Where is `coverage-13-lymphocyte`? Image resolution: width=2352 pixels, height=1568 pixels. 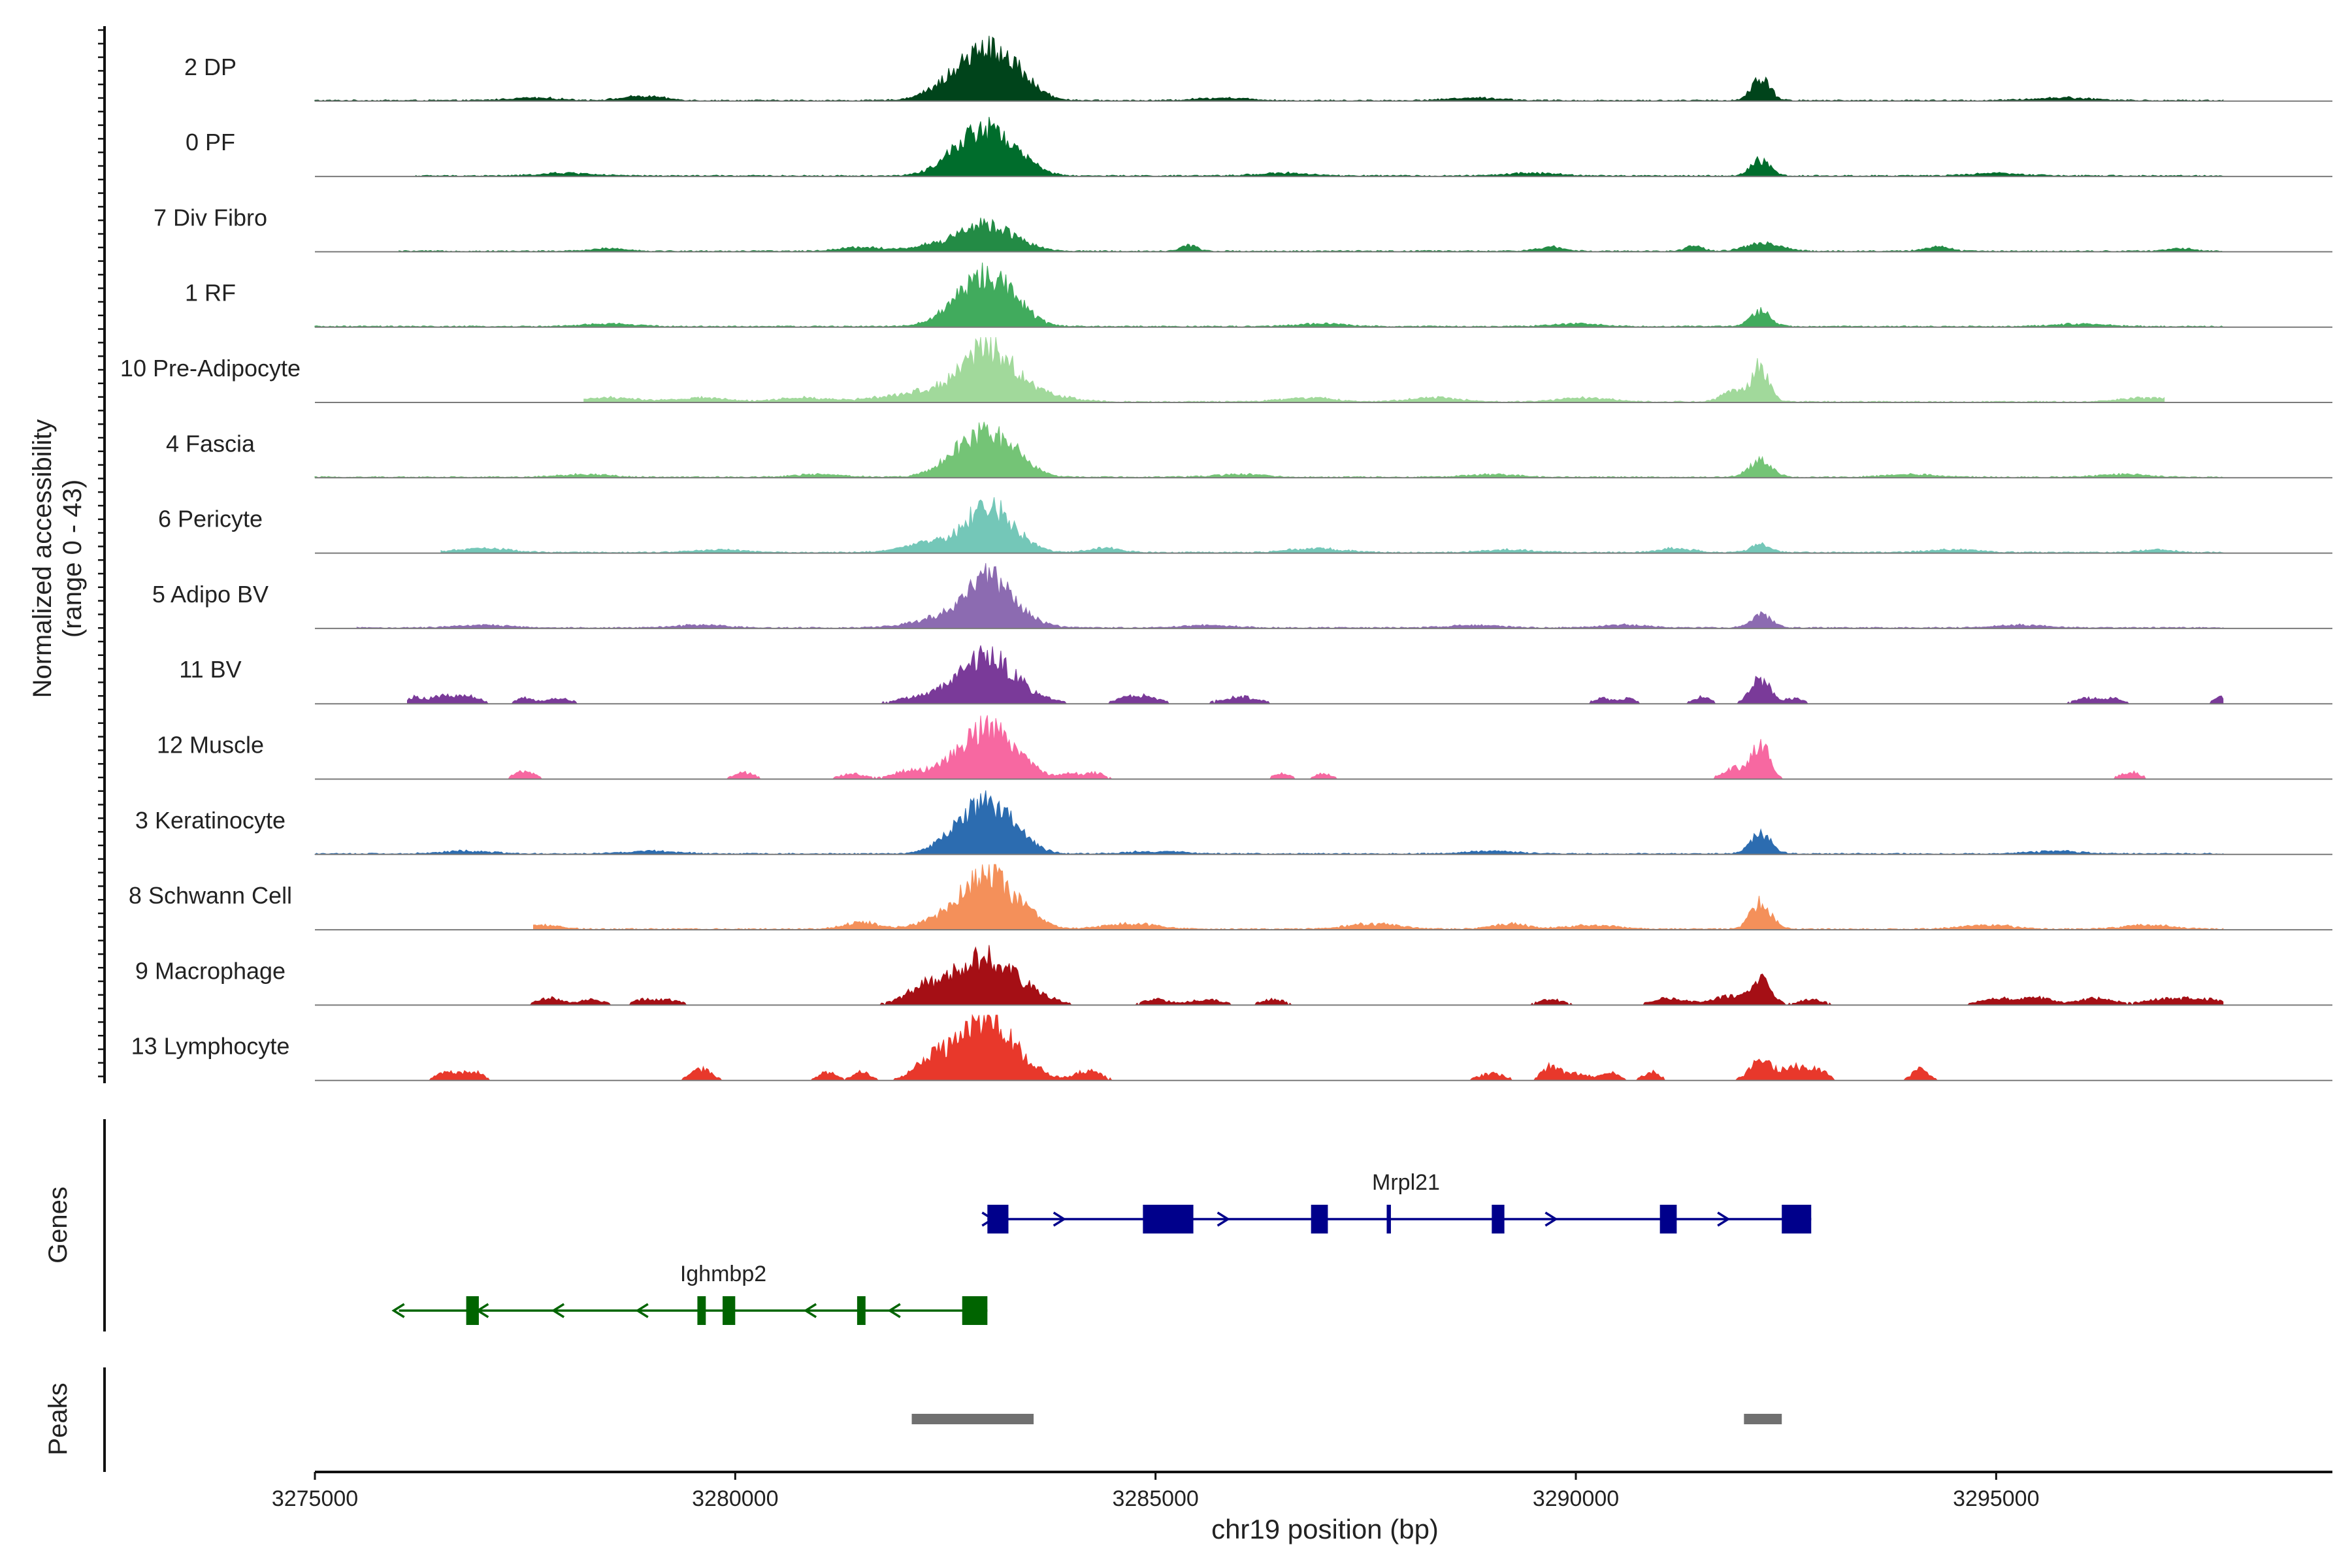 coverage-13-lymphocyte is located at coordinates (1181, 1047).